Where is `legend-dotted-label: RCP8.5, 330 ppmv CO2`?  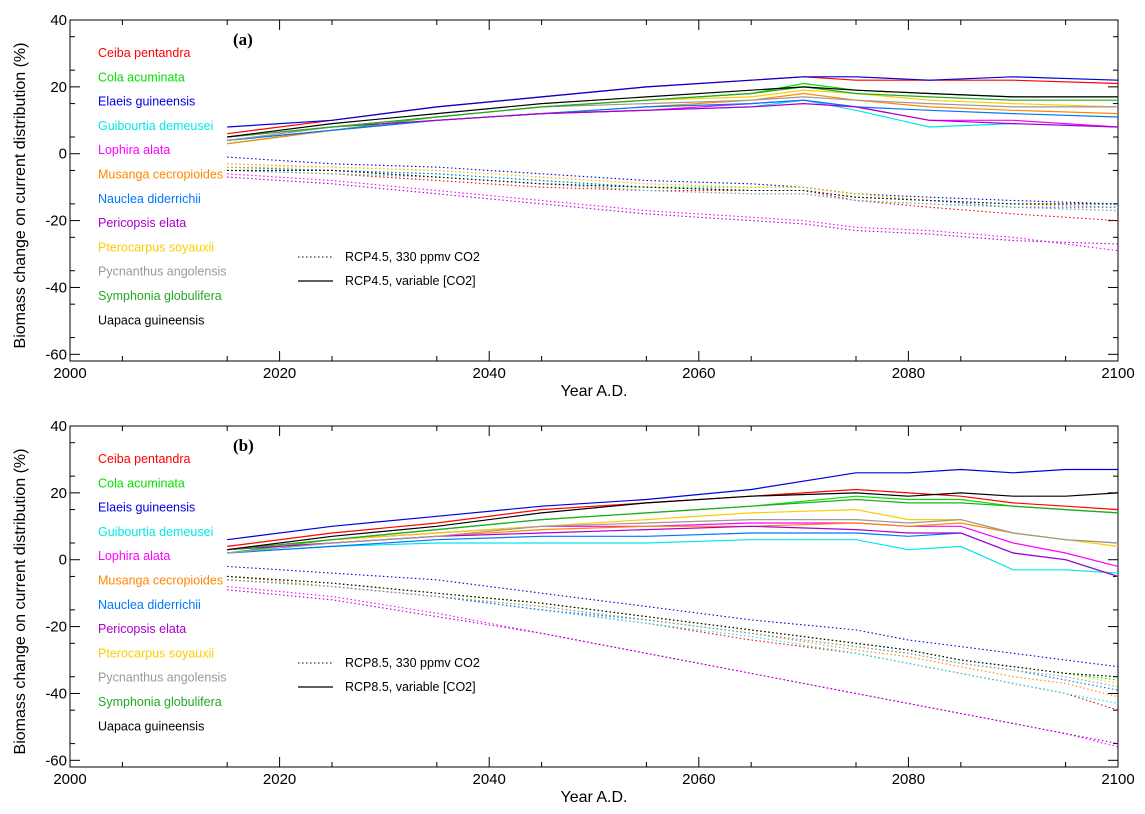
legend-dotted-label: RCP8.5, 330 ppmv CO2 is located at coordinates (412, 663).